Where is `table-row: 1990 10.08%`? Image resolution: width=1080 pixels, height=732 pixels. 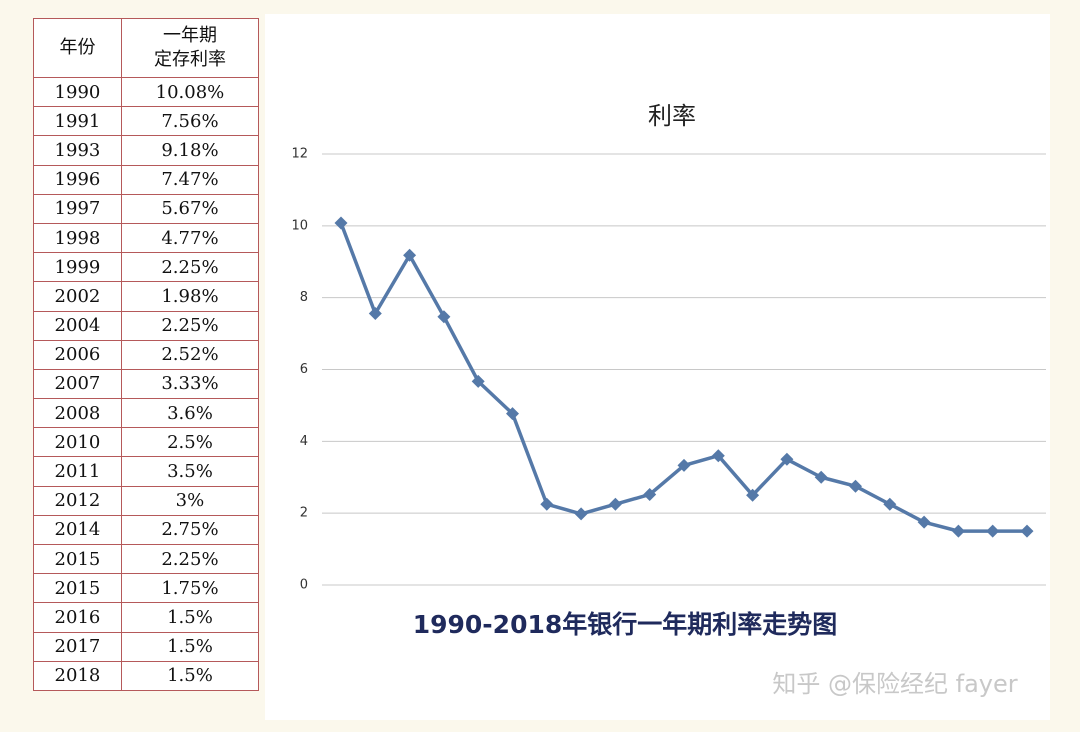 table-row: 1990 10.08% is located at coordinates (146, 92).